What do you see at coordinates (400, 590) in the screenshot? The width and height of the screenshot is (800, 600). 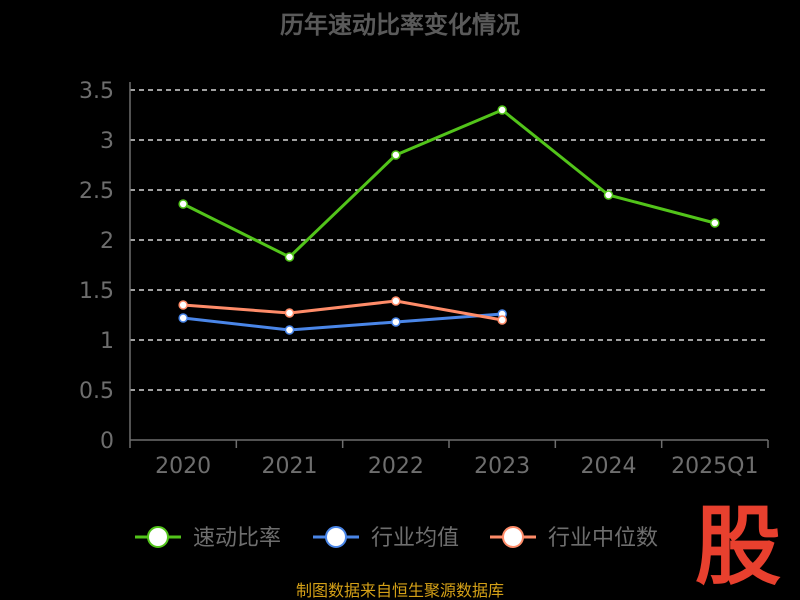 I see `data-source-note: 制图数据来自恒生聚源数据库` at bounding box center [400, 590].